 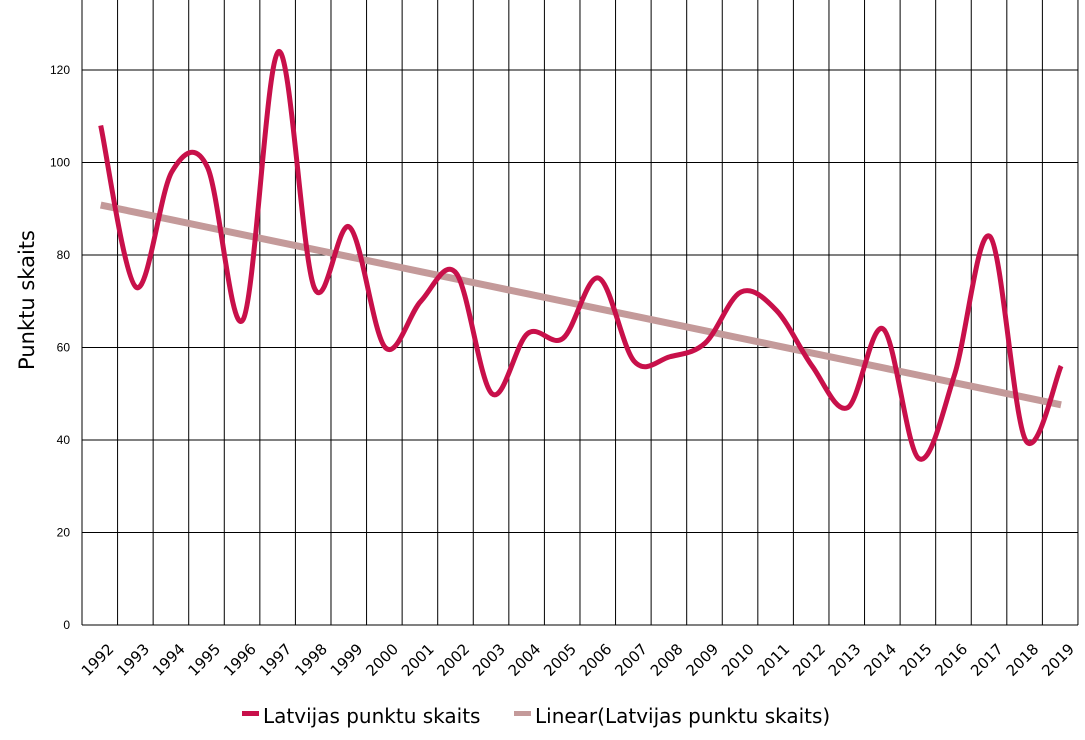 I want to click on x-tick-label: 2000, so click(x=382, y=660).